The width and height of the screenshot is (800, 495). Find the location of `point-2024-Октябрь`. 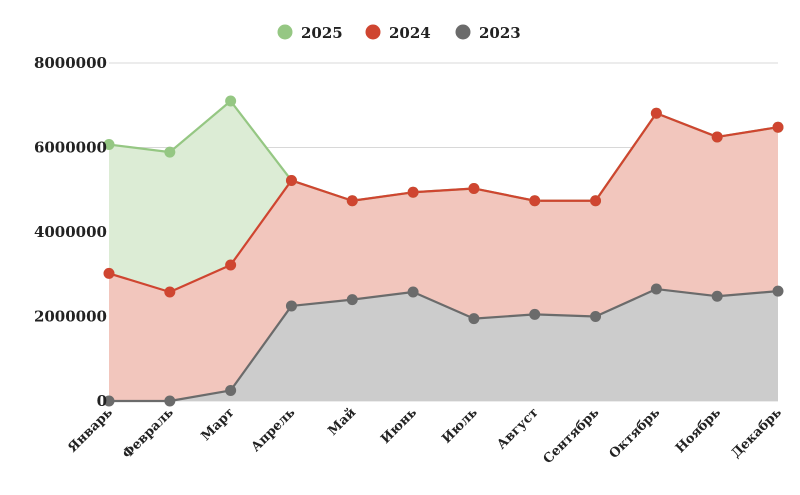

point-2024-Октябрь is located at coordinates (656, 113).